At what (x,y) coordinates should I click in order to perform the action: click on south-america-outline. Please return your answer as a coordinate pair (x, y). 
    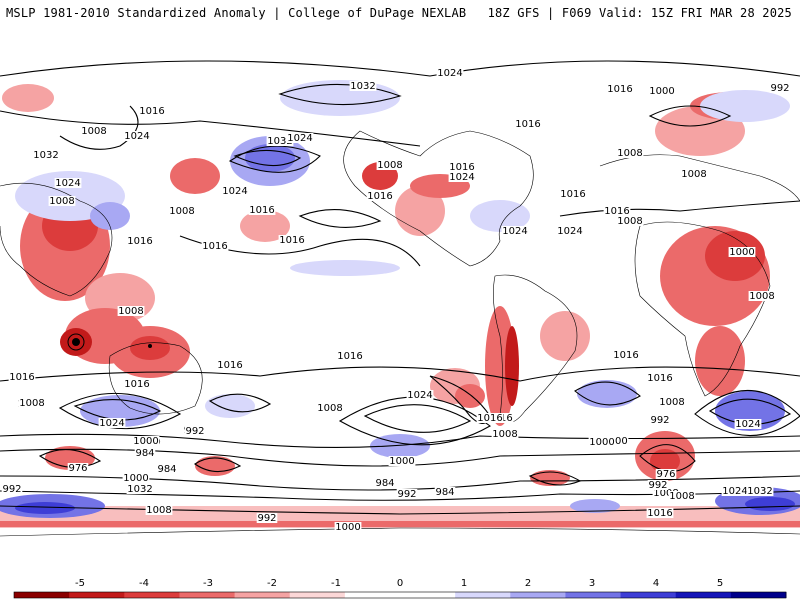
    Looking at the image, I should click on (535, 348).